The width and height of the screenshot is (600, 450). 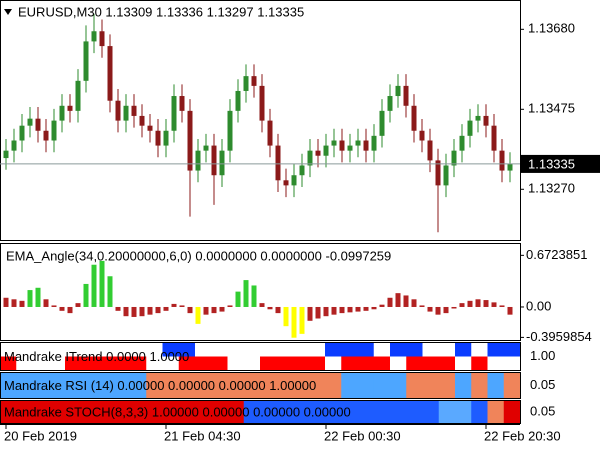 I want to click on x-tick-label: 22 Feb 20:30, so click(x=522, y=435).